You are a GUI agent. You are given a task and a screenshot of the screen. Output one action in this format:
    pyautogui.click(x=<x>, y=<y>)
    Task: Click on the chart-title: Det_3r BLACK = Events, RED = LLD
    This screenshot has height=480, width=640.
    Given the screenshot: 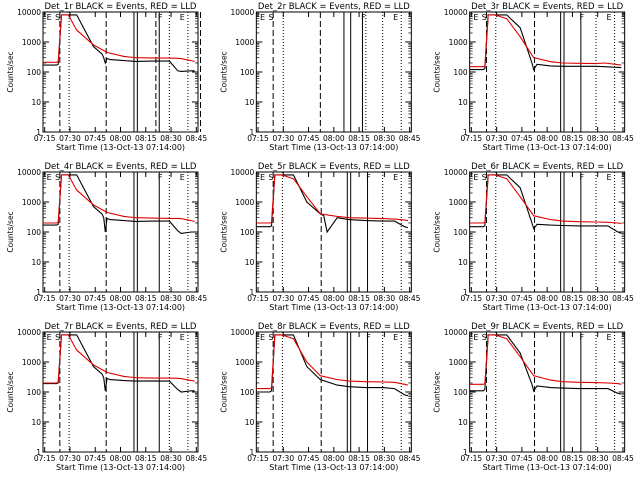 What is the action you would take?
    pyautogui.click(x=547, y=7)
    